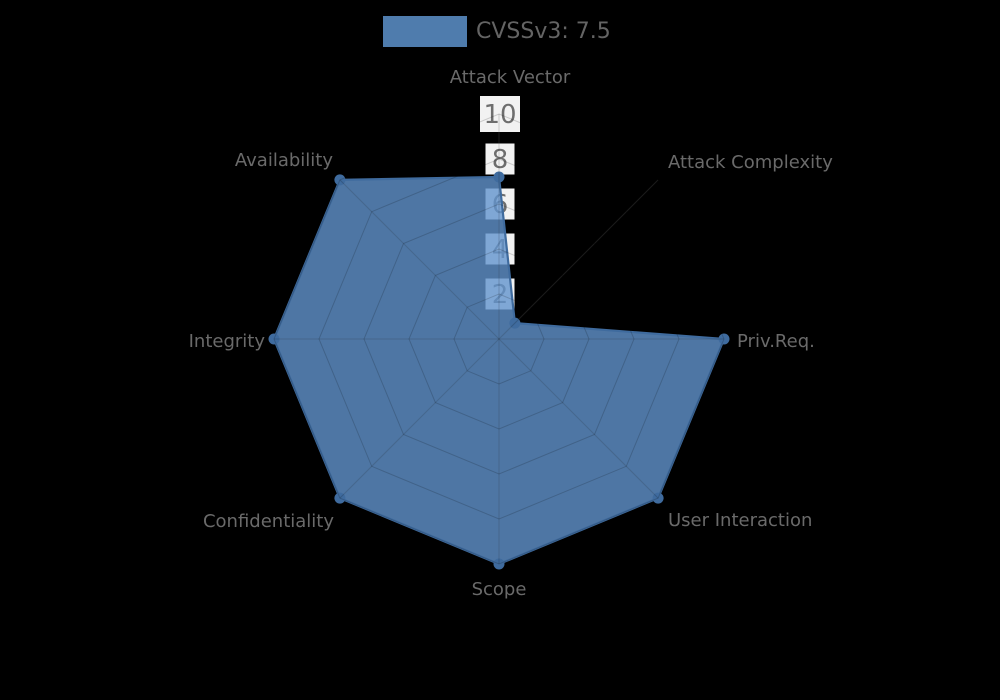  Describe the element at coordinates (499, 177) in the screenshot. I see `data-point-dot-attack-vector` at that location.